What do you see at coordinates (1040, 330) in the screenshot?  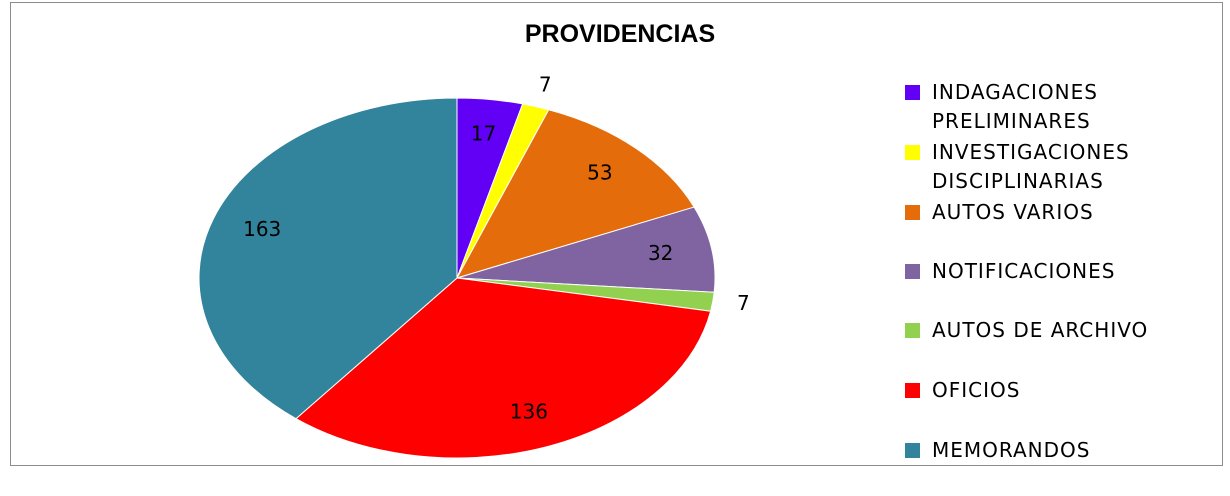 I see `legend-label: AUTOS DE ARCHIVO` at bounding box center [1040, 330].